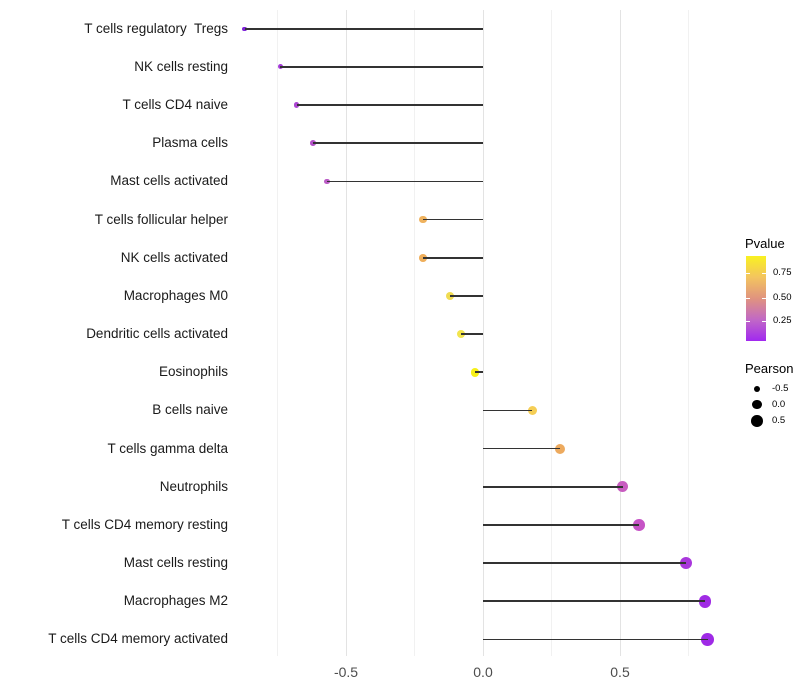  What do you see at coordinates (780, 388) in the screenshot?
I see `size-legend-label: -0.5` at bounding box center [780, 388].